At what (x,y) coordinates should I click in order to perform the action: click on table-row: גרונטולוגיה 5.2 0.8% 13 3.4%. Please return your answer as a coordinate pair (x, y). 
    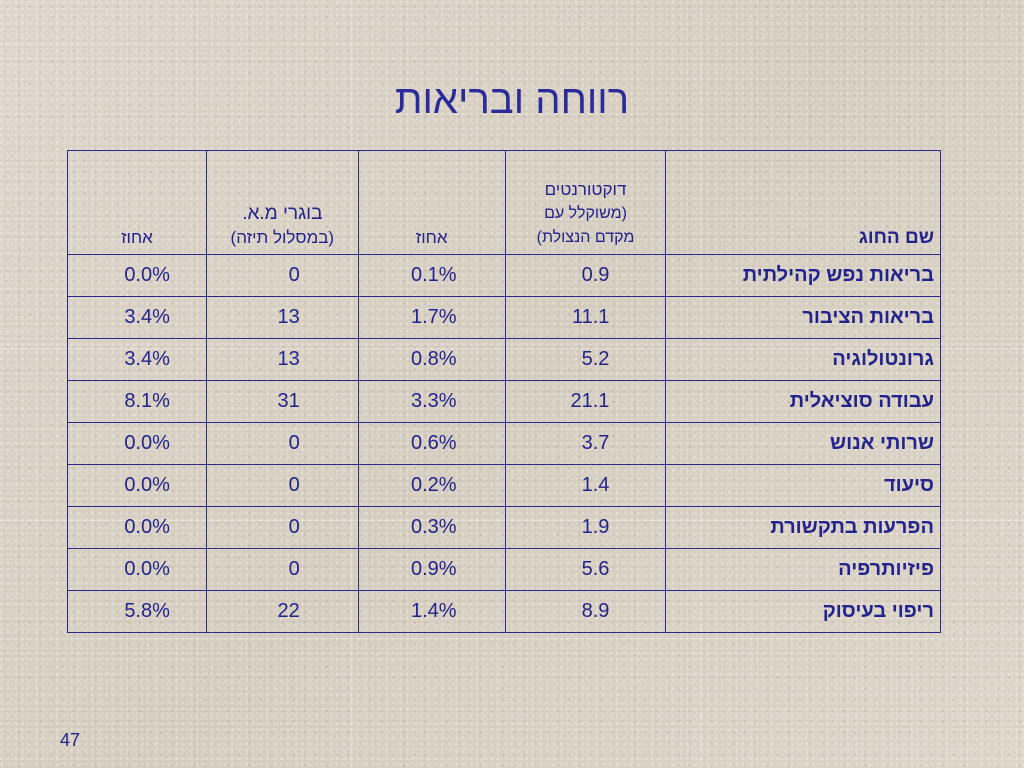
    Looking at the image, I should click on (504, 359).